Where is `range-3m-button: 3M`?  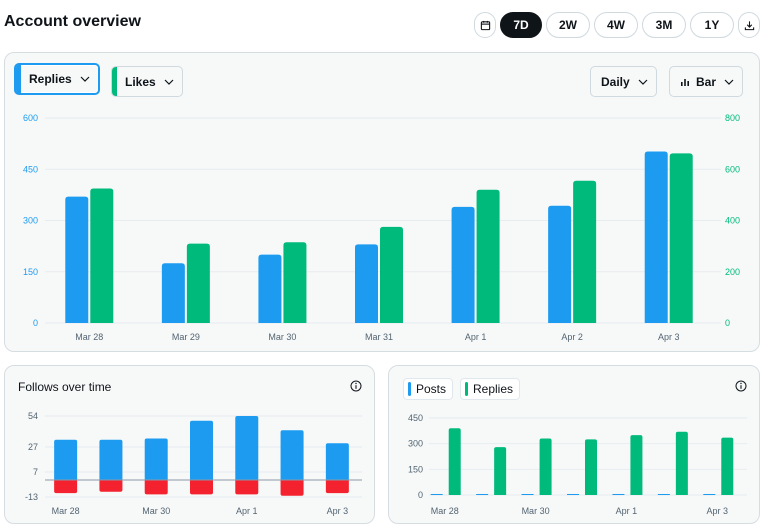
range-3m-button: 3M is located at coordinates (664, 25).